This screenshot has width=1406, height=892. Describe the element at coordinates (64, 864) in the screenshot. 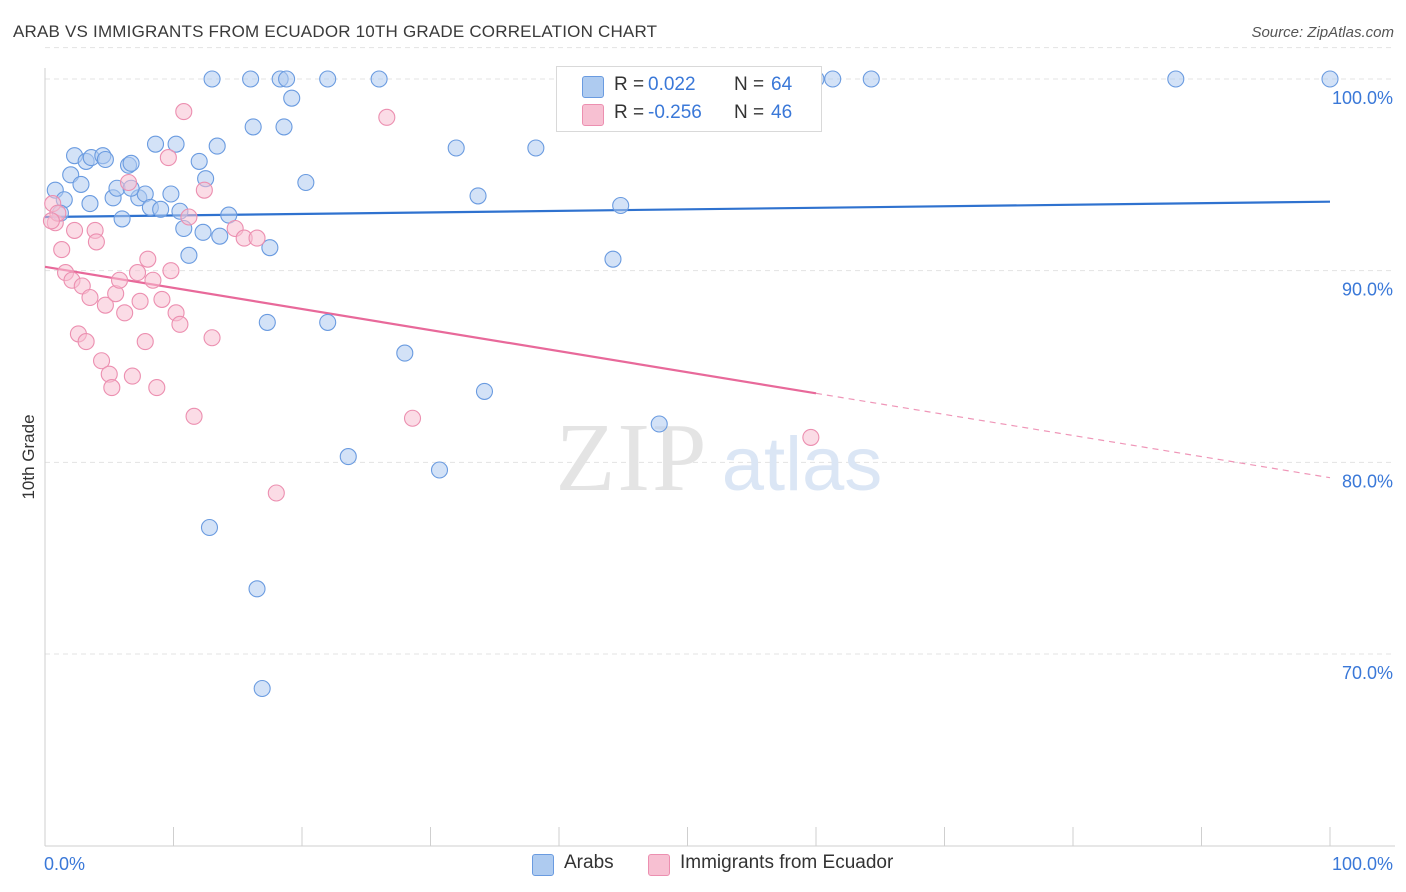

I see `x-tick-label: 0.0%` at that location.